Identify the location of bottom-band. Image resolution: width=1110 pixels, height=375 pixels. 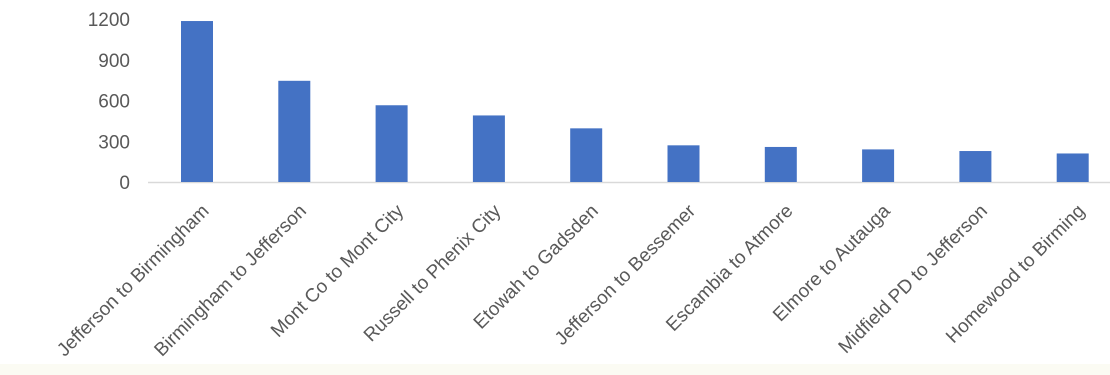
(555, 369).